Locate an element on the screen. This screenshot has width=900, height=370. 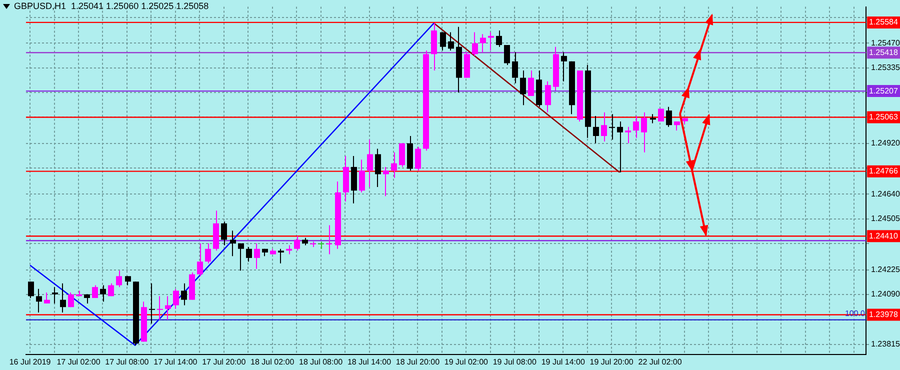
ref-line-label: 1.25207 is located at coordinates (883, 91).